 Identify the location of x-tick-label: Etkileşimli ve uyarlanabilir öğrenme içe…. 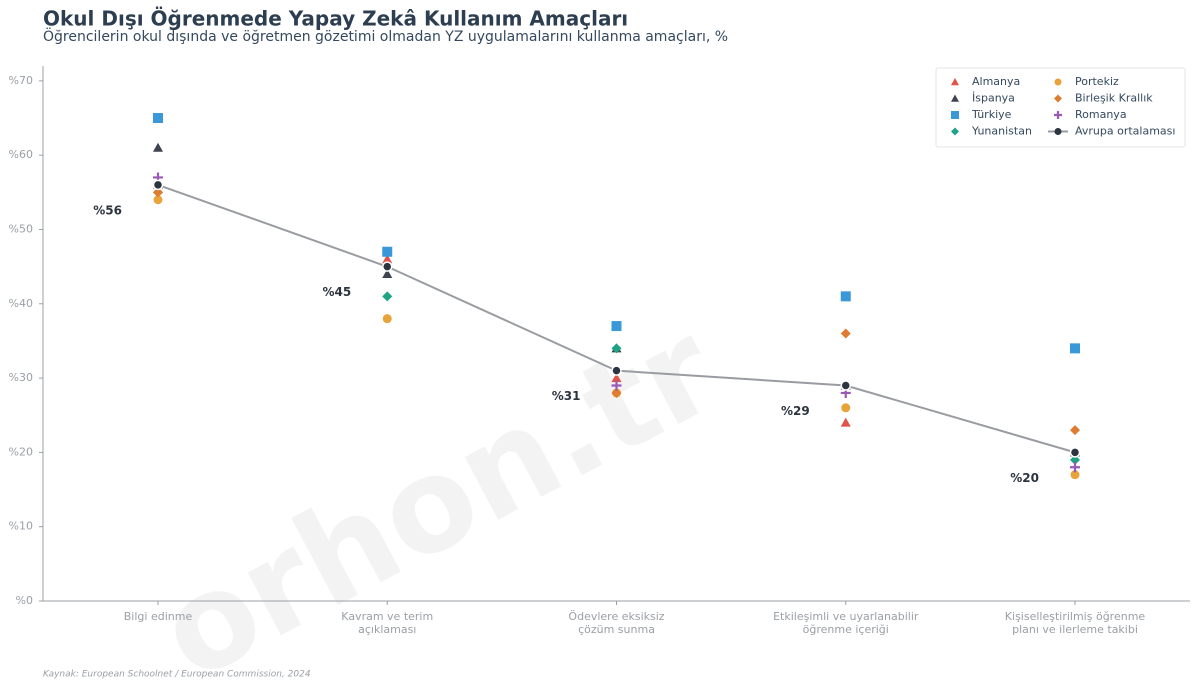
(846, 623).